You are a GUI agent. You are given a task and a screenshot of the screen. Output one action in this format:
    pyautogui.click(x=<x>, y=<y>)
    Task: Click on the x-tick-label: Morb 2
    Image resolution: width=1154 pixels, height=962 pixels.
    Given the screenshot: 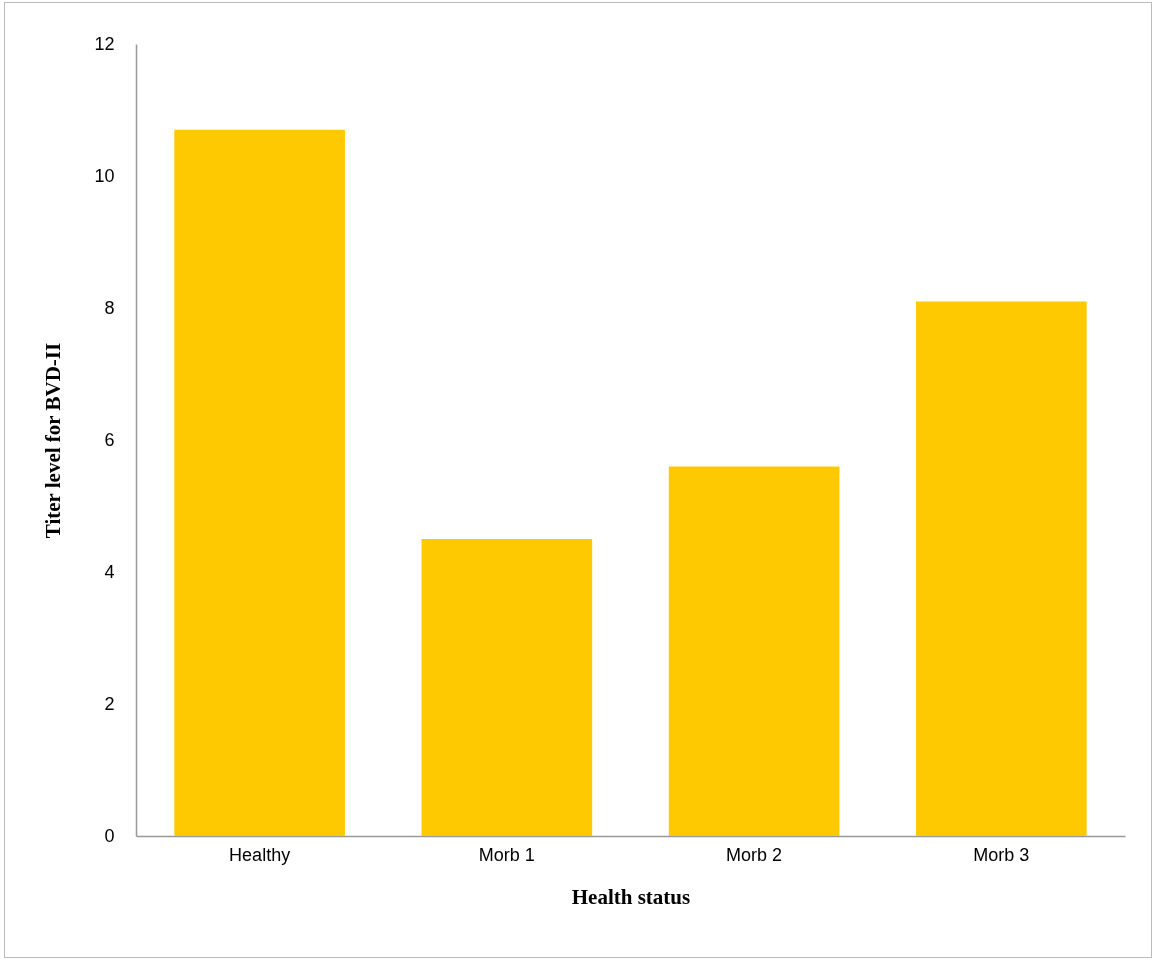 What is the action you would take?
    pyautogui.click(x=754, y=854)
    